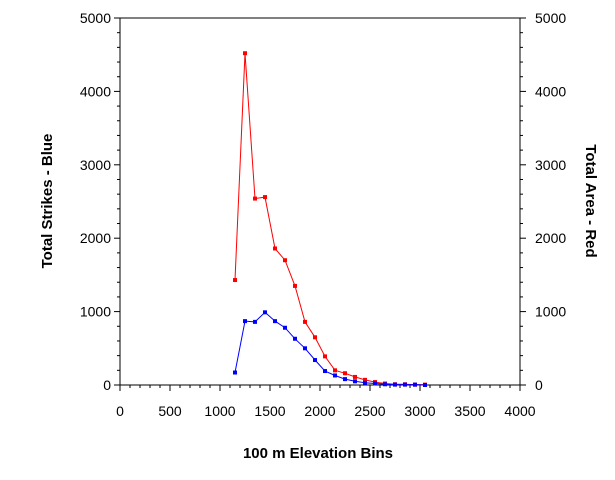 The height and width of the screenshot is (480, 615). I want to click on y-left-tick-label: 1000, so click(95, 312).